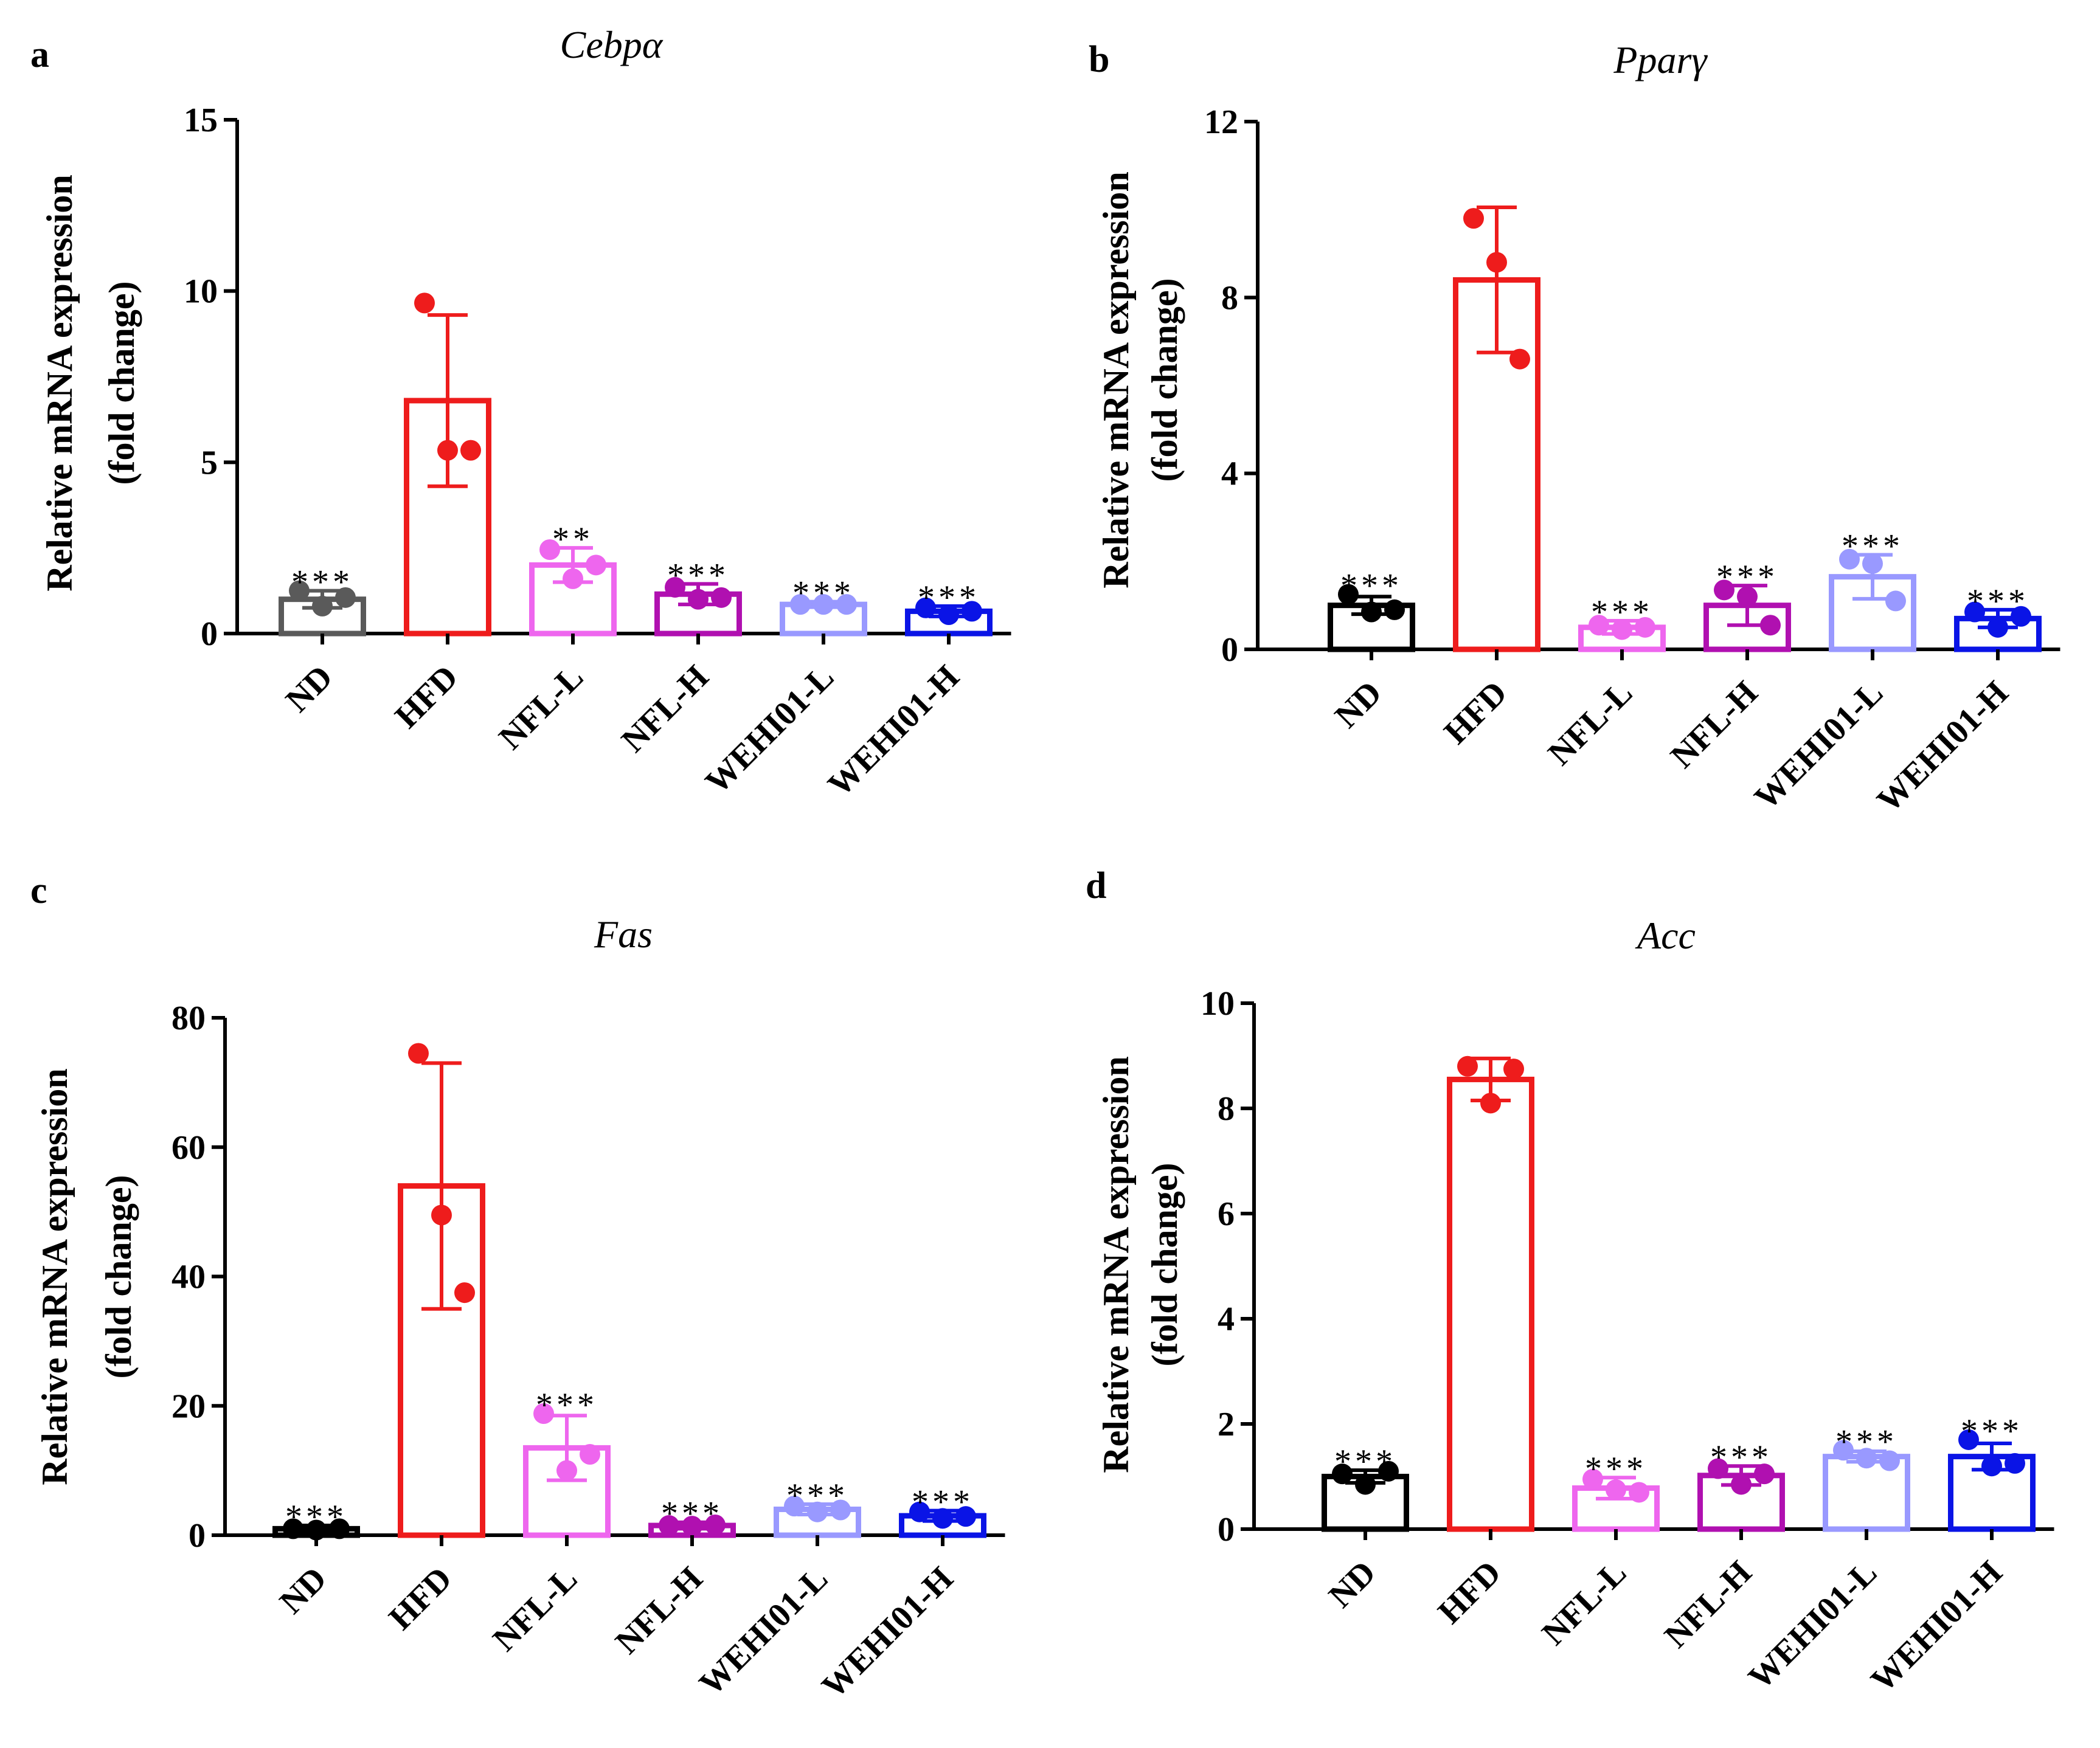 Image resolution: width=2100 pixels, height=1748 pixels. Describe the element at coordinates (189, 1148) in the screenshot. I see `y-tick-label: 60` at that location.